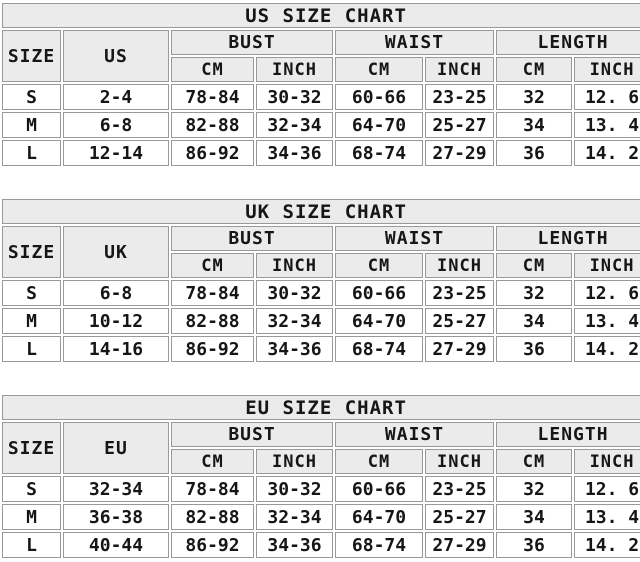 The width and height of the screenshot is (640, 562). I want to click on table-title-row: UK SIZE CHART, so click(321, 211).